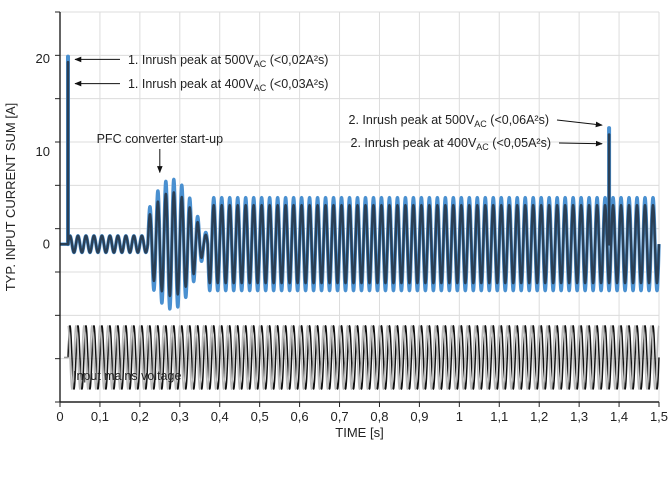 This screenshot has height=481, width=671. I want to click on mains-voltage-trace, so click(363, 357).